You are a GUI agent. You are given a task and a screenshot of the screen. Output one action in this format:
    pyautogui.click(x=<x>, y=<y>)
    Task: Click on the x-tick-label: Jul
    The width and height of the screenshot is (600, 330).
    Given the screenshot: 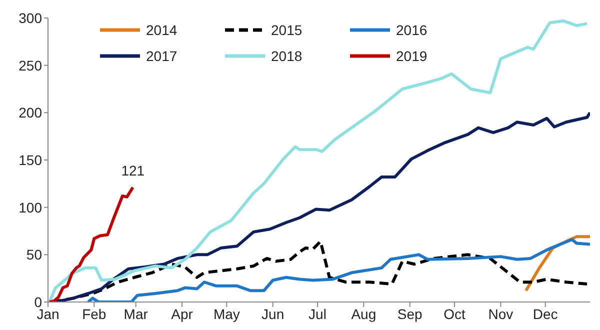 What is the action you would take?
    pyautogui.click(x=317, y=314)
    